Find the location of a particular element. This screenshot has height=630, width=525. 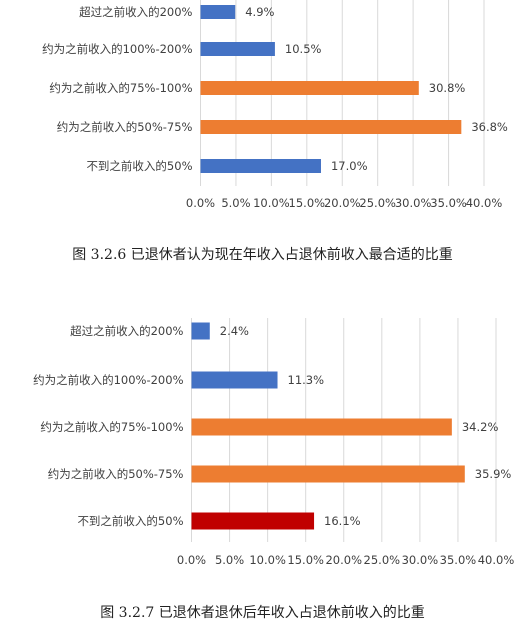

chart-1-caption: 图 3.2.6 已退休者认为现在年收入占退休前收入最合适的比重 is located at coordinates (262, 255).